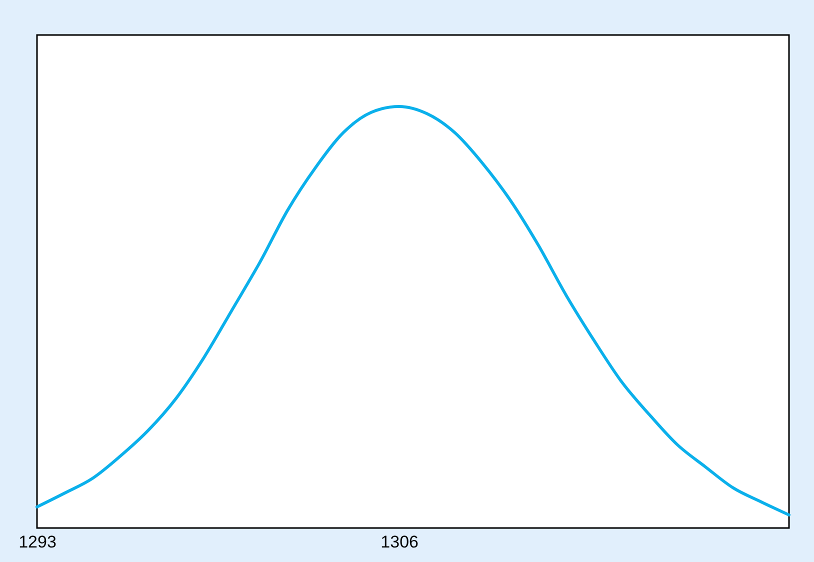 This screenshot has height=562, width=814. Describe the element at coordinates (37, 542) in the screenshot. I see `x-tick-label: 1293` at that location.